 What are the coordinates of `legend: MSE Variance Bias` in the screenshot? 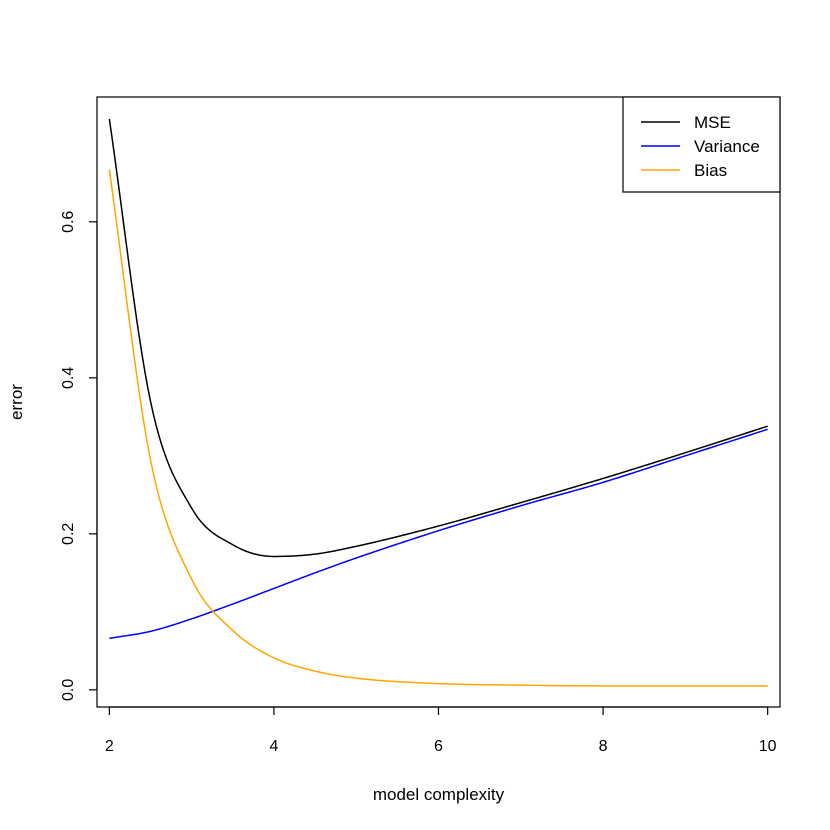 It's located at (701, 144).